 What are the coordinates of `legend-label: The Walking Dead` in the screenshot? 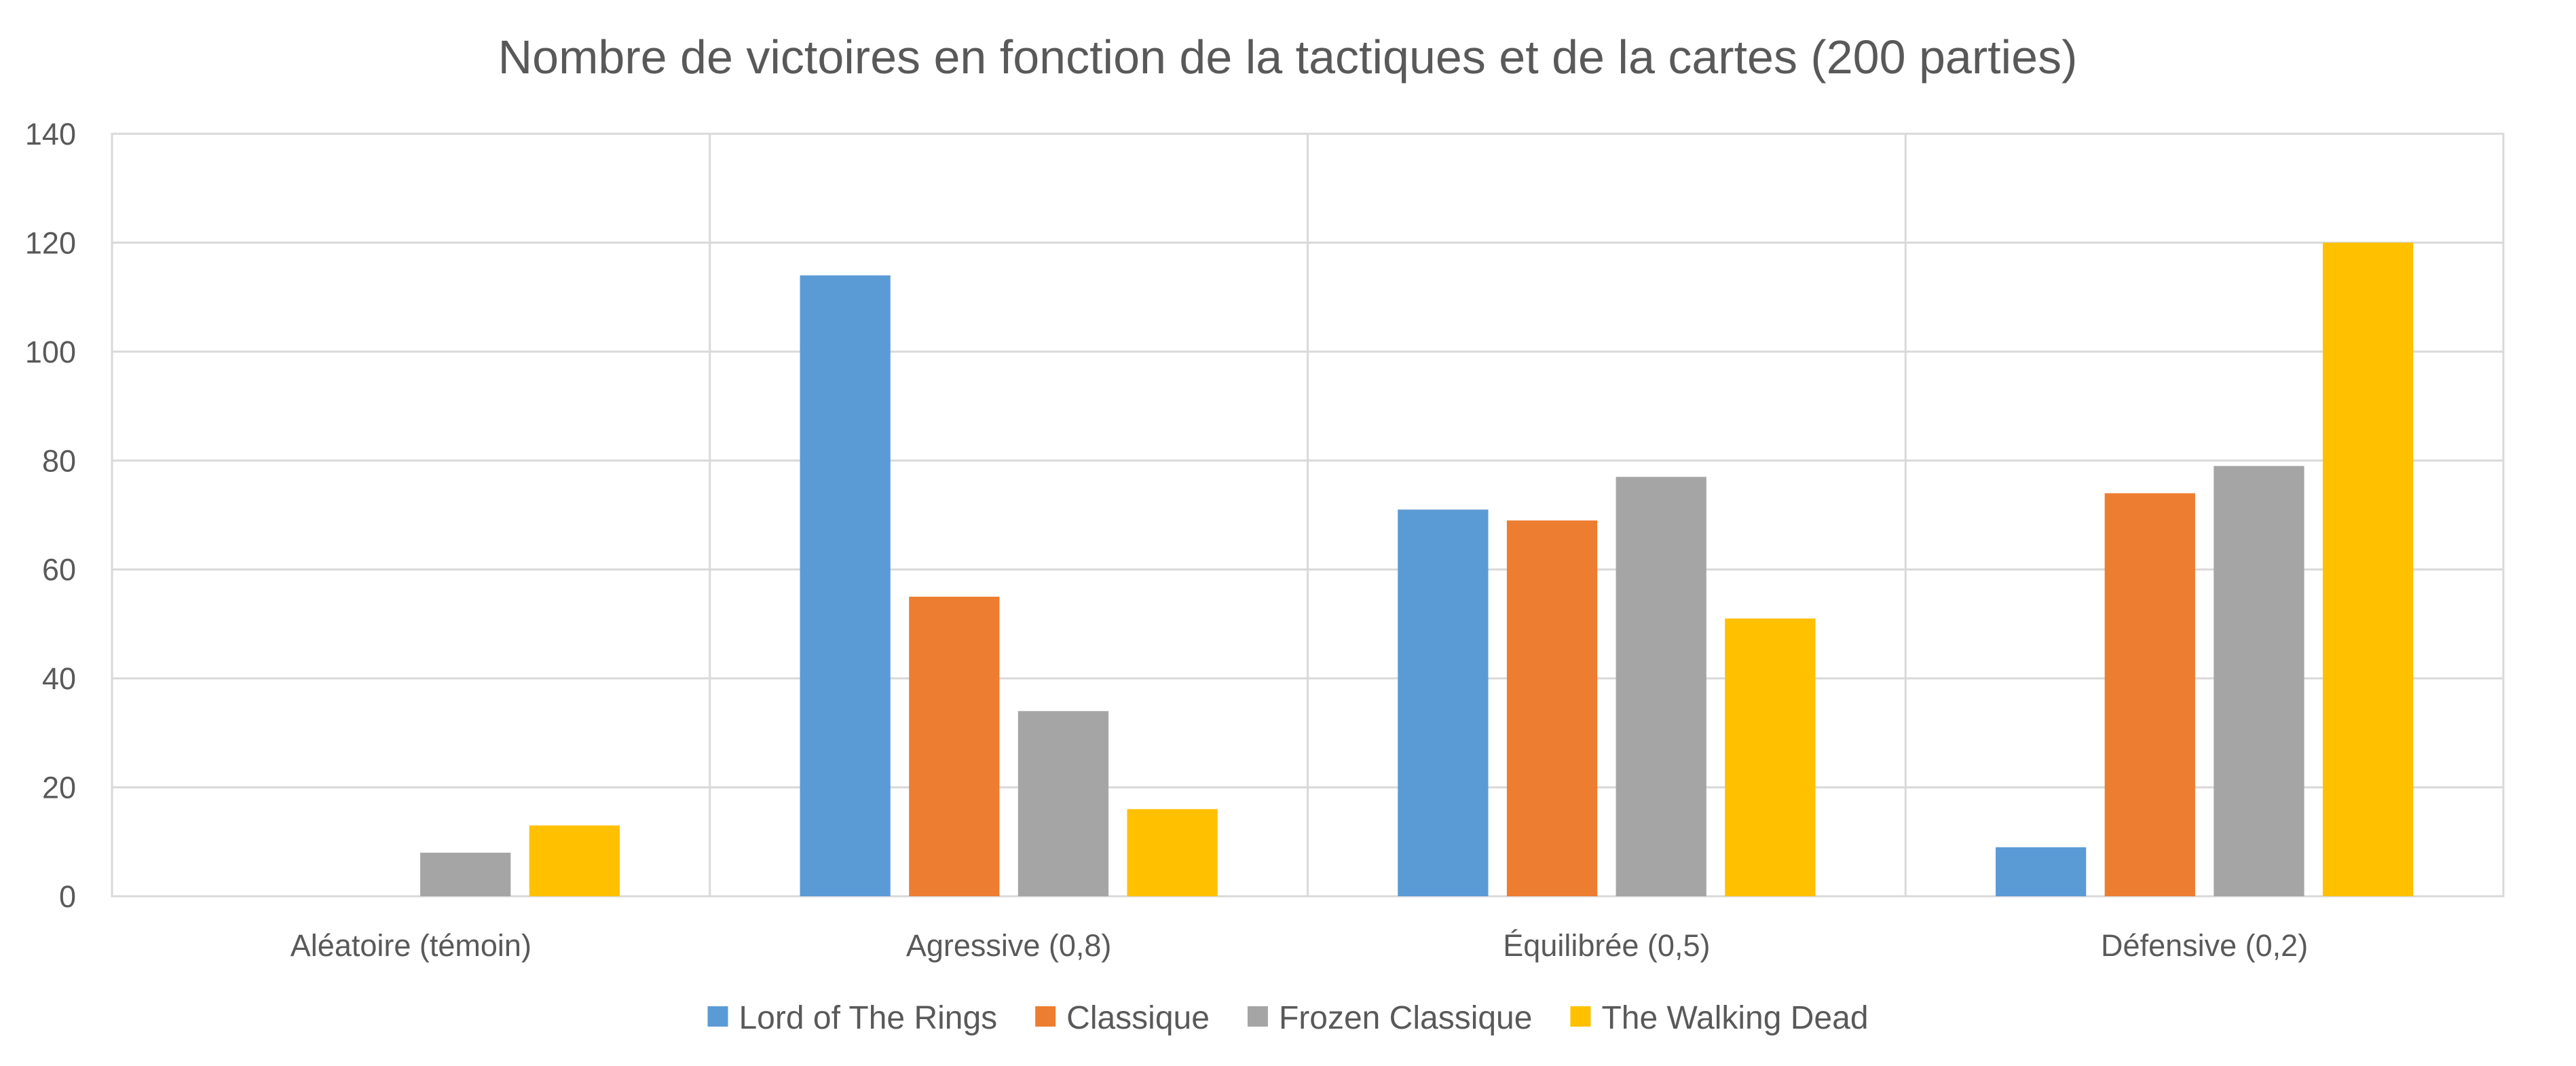 It's located at (1735, 1018).